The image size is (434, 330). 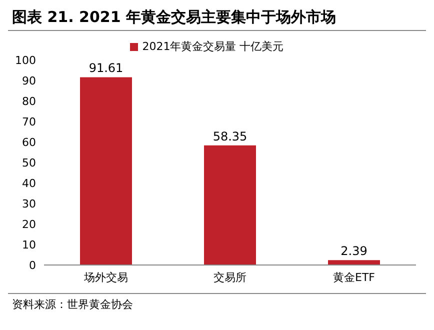 What do you see at coordinates (29, 142) in the screenshot?
I see `y-tick-label: 60` at bounding box center [29, 142].